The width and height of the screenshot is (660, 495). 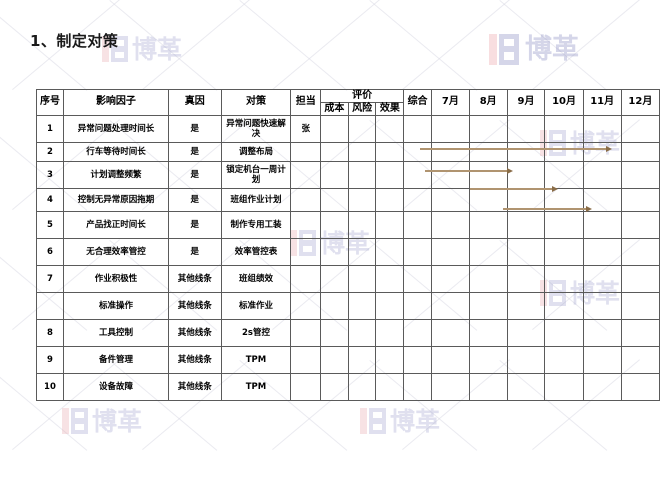 What do you see at coordinates (348, 386) in the screenshot?
I see `table-row: 10 设备故障 其他线条 TPM` at bounding box center [348, 386].